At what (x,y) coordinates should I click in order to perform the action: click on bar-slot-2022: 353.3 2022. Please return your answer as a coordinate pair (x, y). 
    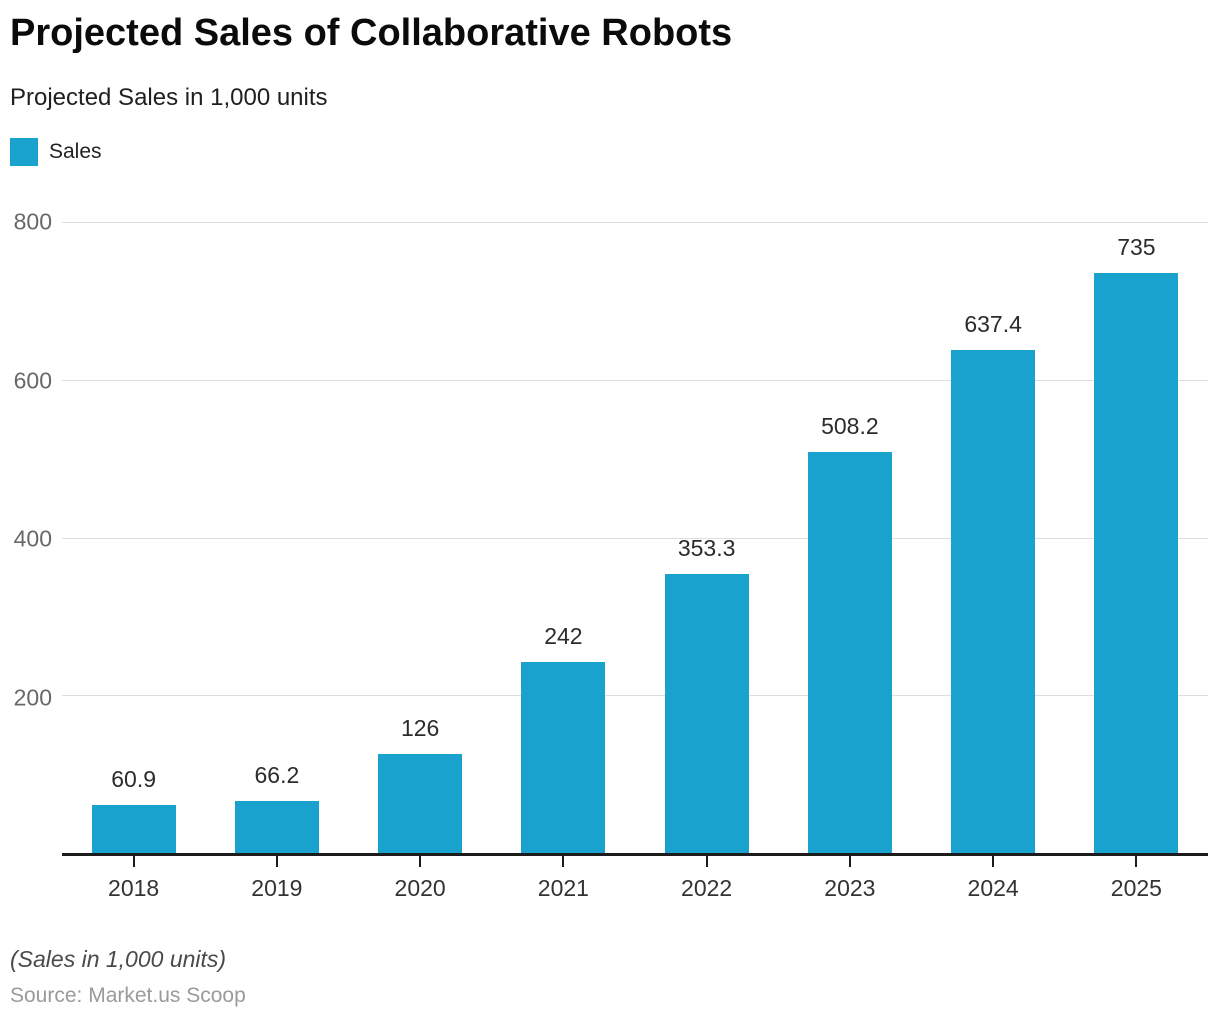
    Looking at the image, I should click on (706, 561).